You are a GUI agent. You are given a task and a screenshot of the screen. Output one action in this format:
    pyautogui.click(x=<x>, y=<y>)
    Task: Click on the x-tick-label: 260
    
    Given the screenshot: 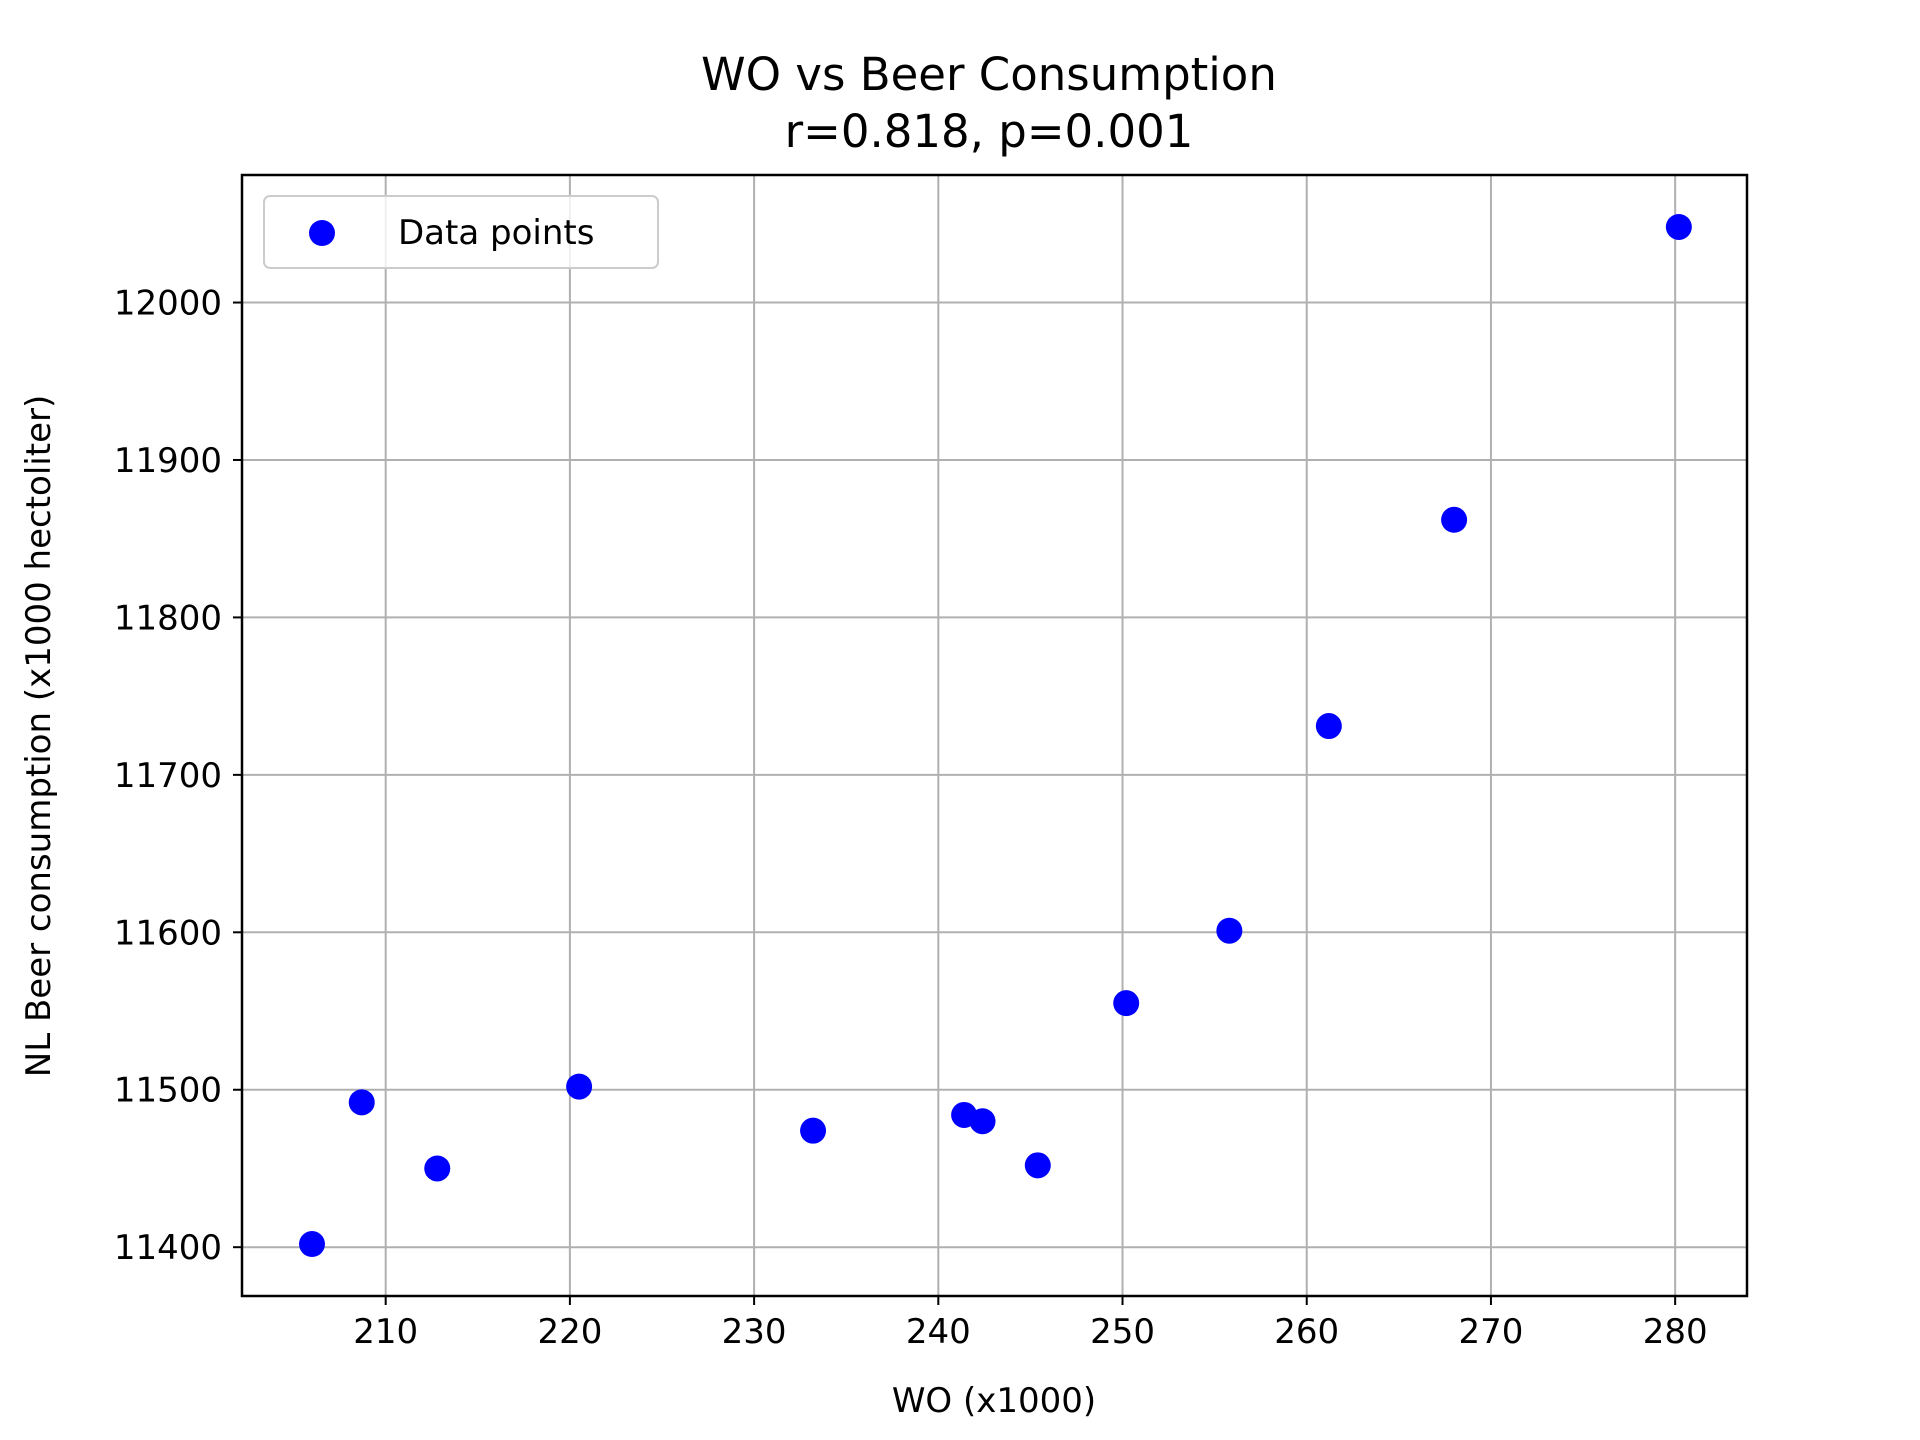 What is the action you would take?
    pyautogui.click(x=1306, y=1332)
    